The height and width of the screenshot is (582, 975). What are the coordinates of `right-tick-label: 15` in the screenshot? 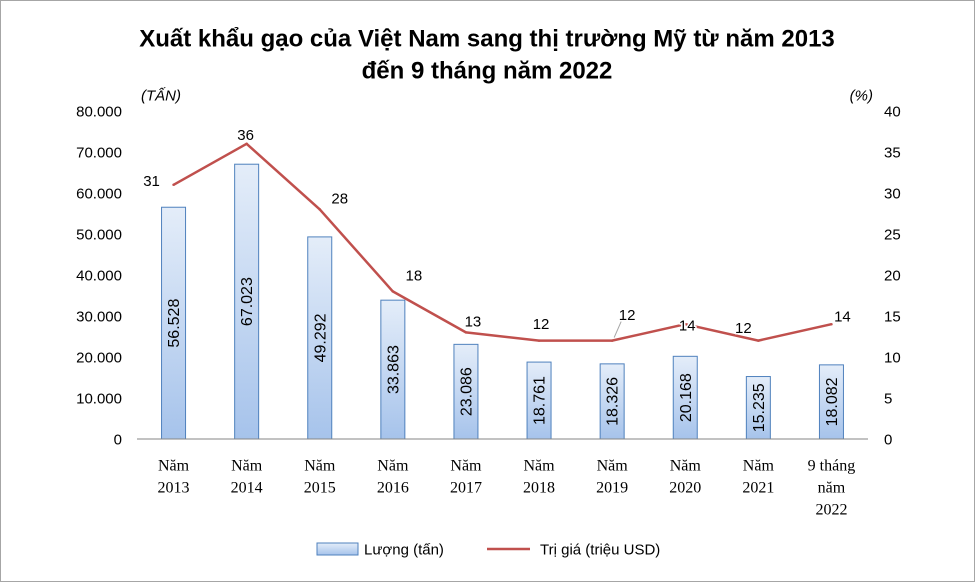 It's located at (892, 316).